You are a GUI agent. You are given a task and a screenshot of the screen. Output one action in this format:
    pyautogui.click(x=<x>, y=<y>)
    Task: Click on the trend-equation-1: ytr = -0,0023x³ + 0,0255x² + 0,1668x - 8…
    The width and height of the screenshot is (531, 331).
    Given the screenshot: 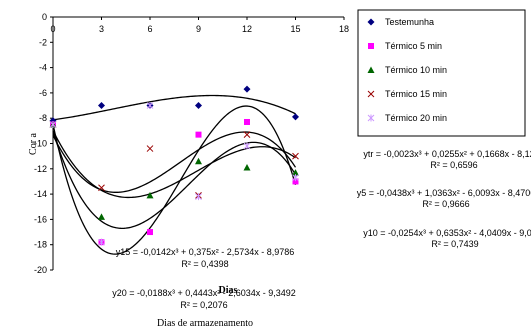 What is the action you would take?
    pyautogui.click(x=447, y=154)
    